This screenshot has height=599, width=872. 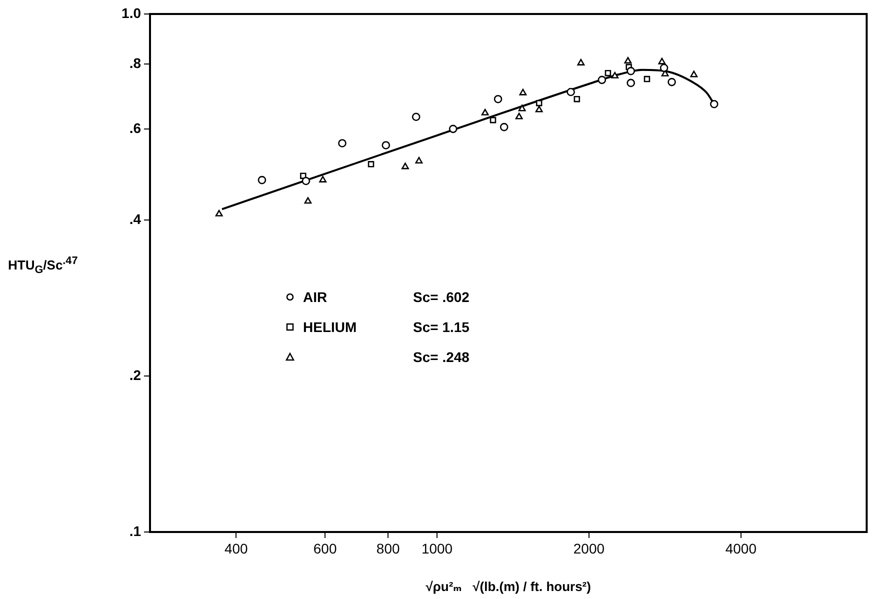 What do you see at coordinates (441, 297) in the screenshot?
I see `annotation: Sc= .602` at bounding box center [441, 297].